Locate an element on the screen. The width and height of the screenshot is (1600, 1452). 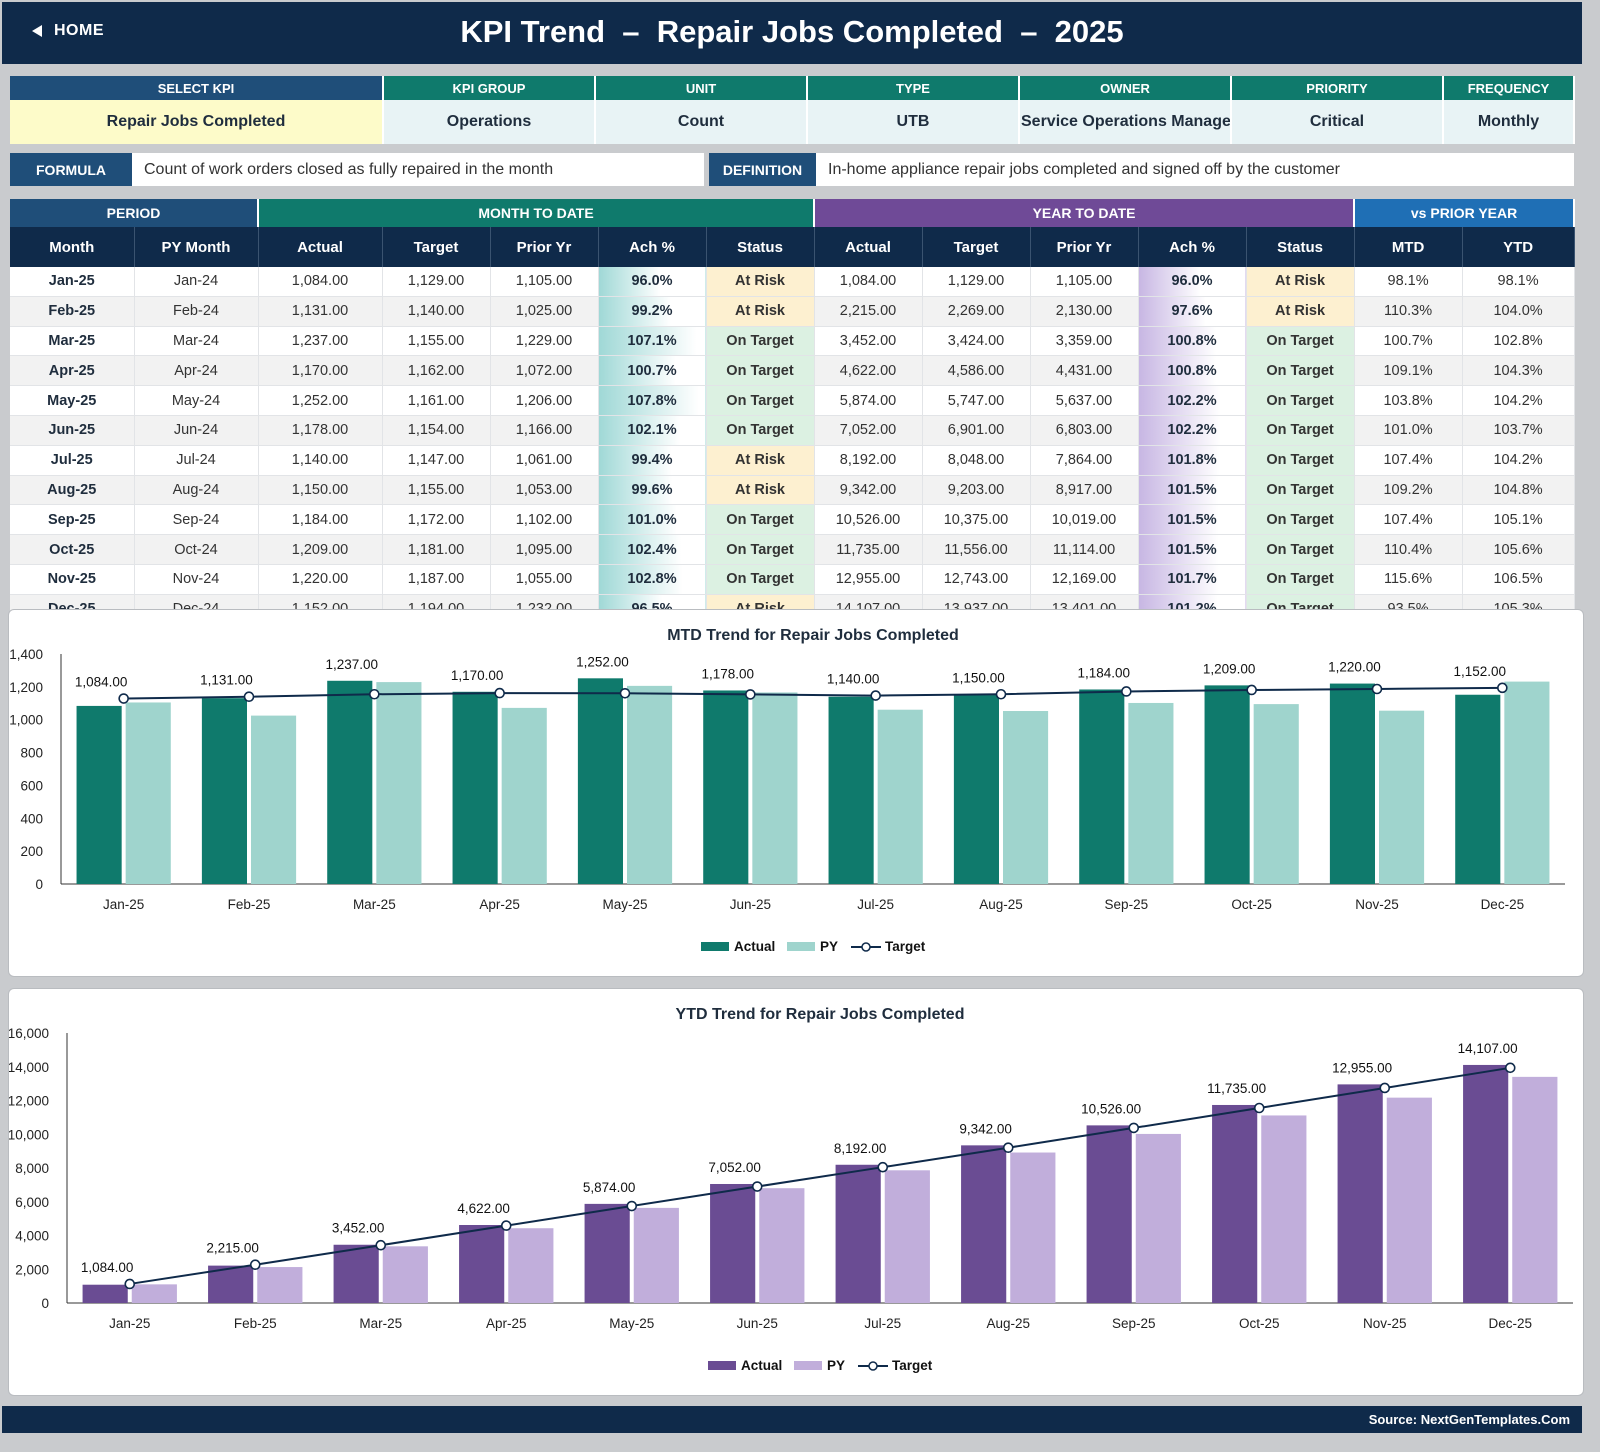
table-cell: 5,637.00 is located at coordinates (1084, 400).